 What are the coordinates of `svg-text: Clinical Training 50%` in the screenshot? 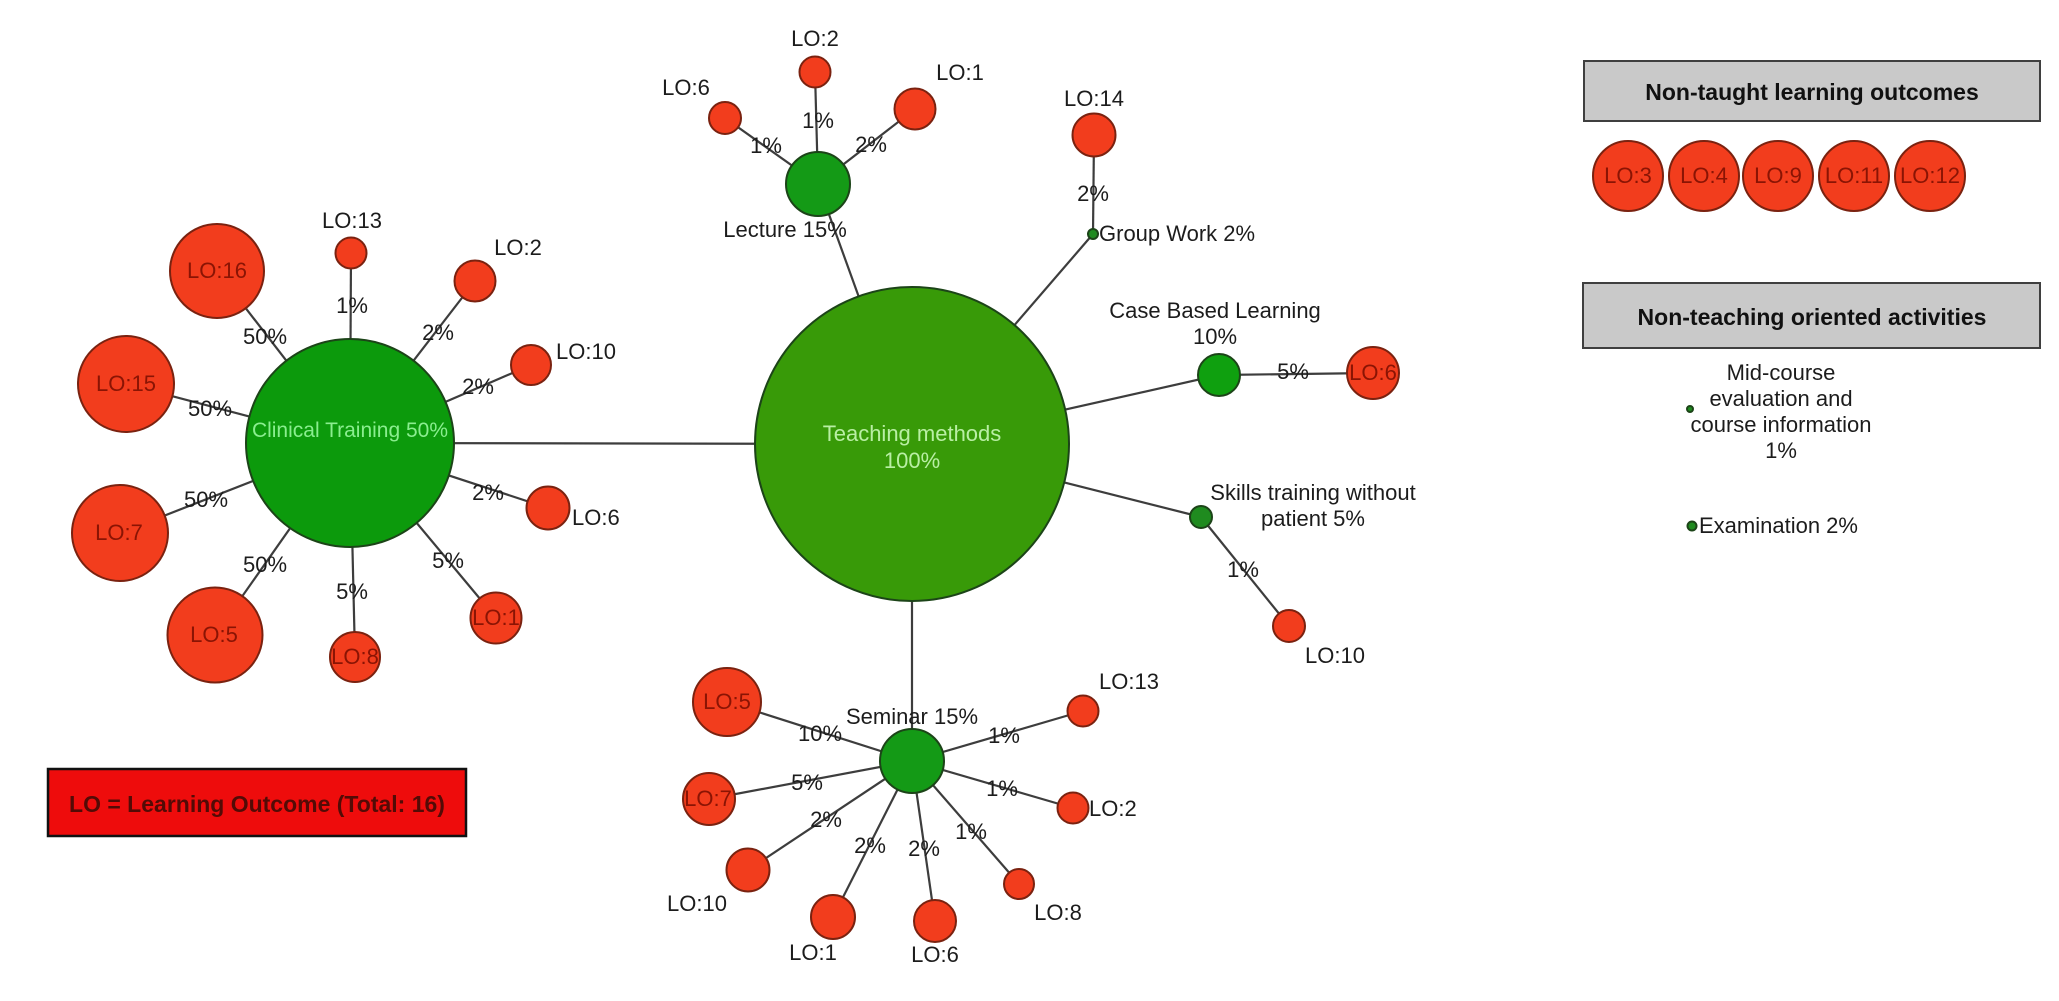 It's located at (350, 430).